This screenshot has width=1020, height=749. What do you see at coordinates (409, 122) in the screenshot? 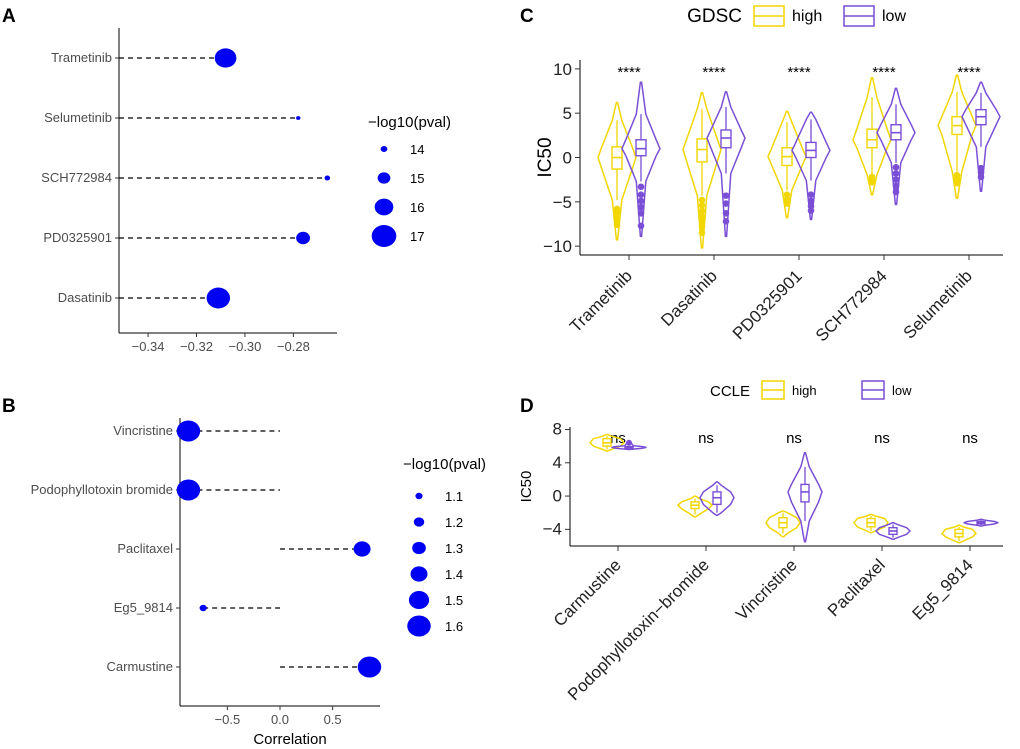
I see `legend-title: −log10(pval)` at bounding box center [409, 122].